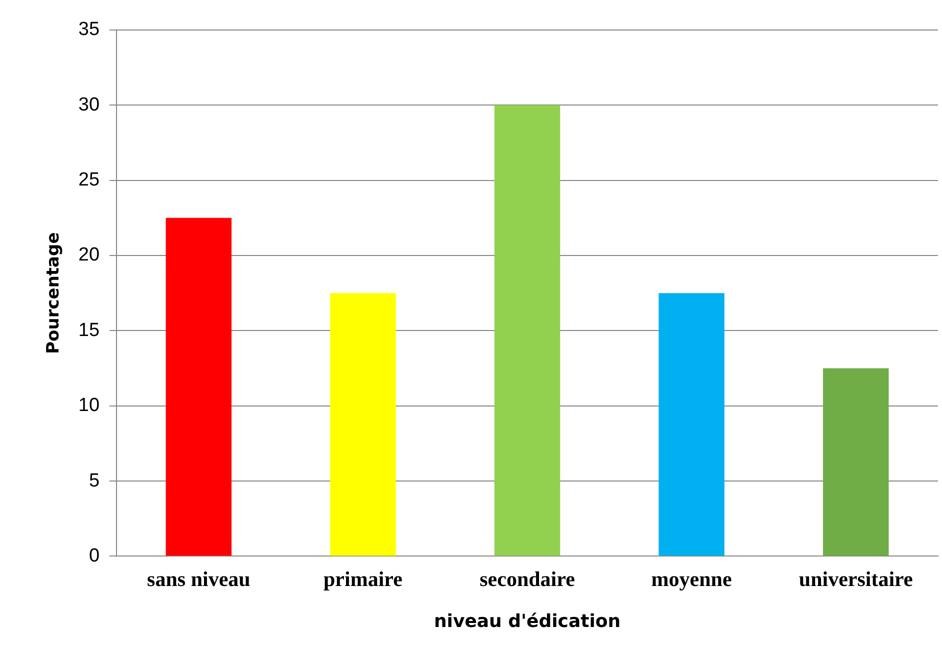 The image size is (942, 657). What do you see at coordinates (89, 105) in the screenshot?
I see `y-tick-label: 30` at bounding box center [89, 105].